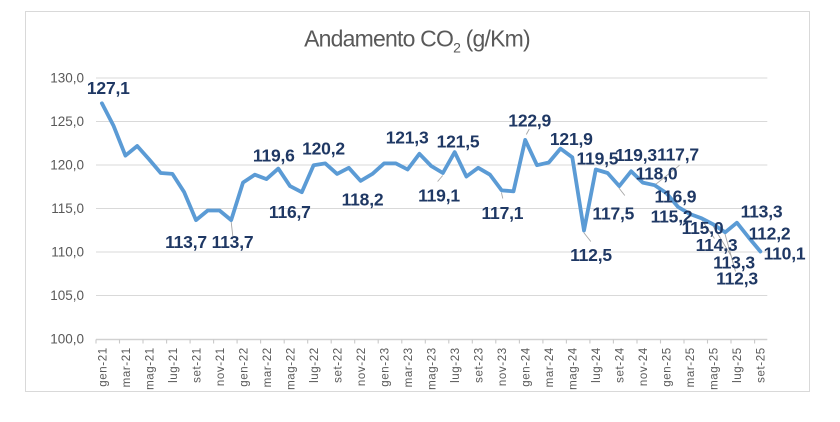 The height and width of the screenshot is (422, 840). I want to click on svg-text: 121,9, so click(571, 139).